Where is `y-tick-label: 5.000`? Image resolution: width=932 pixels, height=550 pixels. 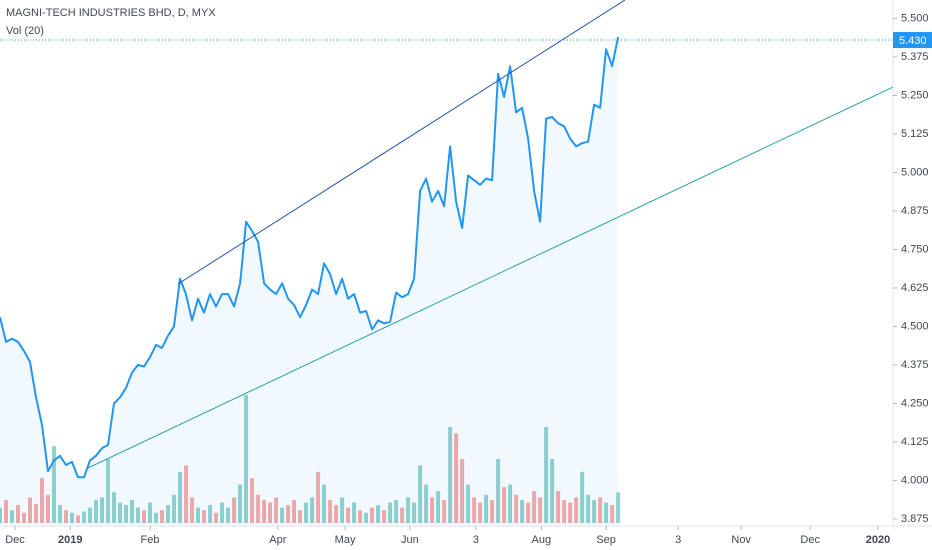 y-tick-label: 5.000 is located at coordinates (915, 172).